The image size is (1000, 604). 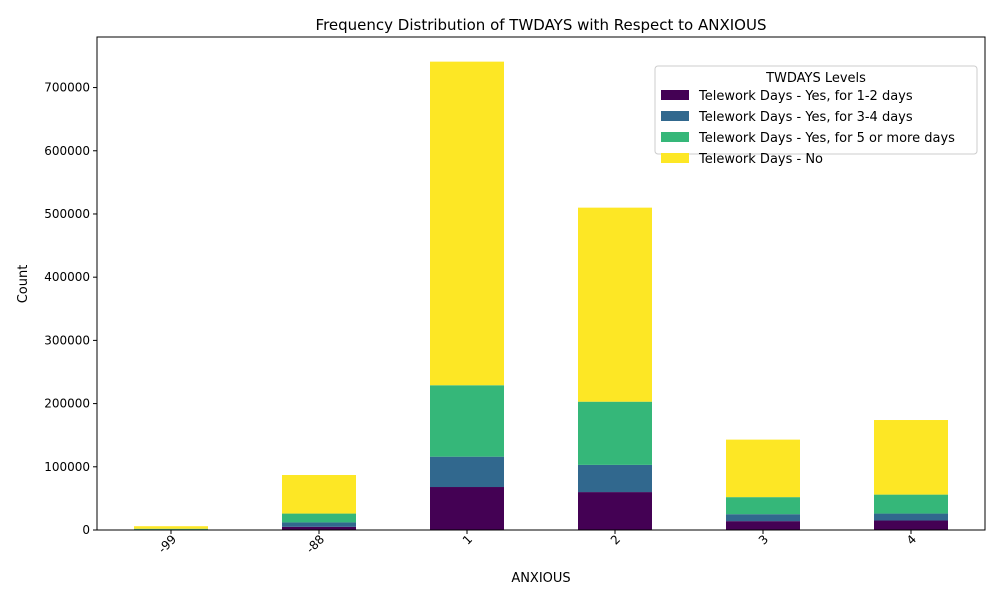 I want to click on y-tick-label: 700000, so click(x=67, y=88).